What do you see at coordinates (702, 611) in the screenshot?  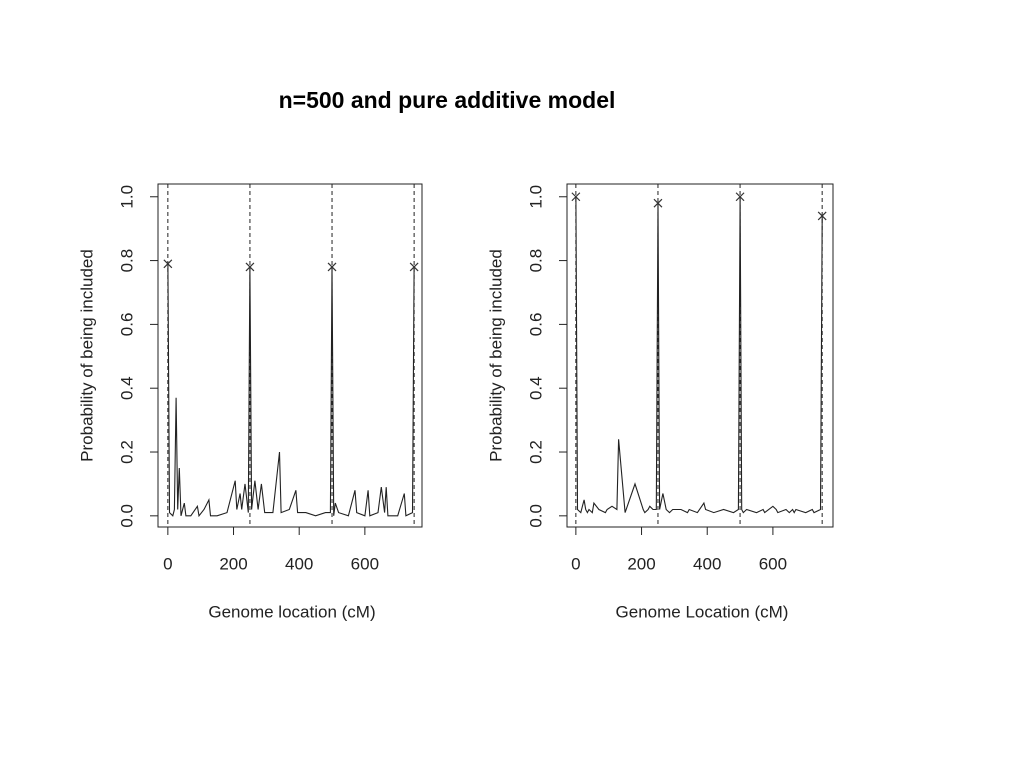 I see `x-axis-label: Genome Location (cM)` at bounding box center [702, 611].